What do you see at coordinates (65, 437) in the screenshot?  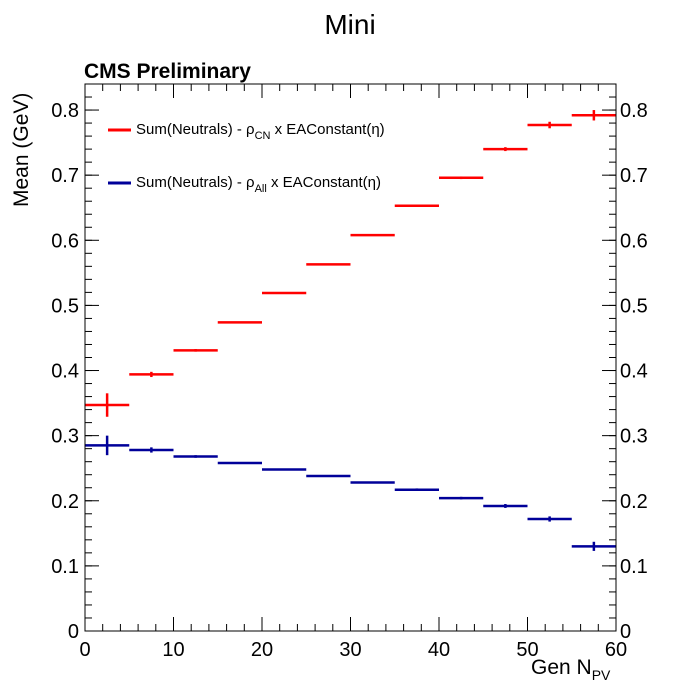 I see `y-tick-label: 0.3` at bounding box center [65, 437].